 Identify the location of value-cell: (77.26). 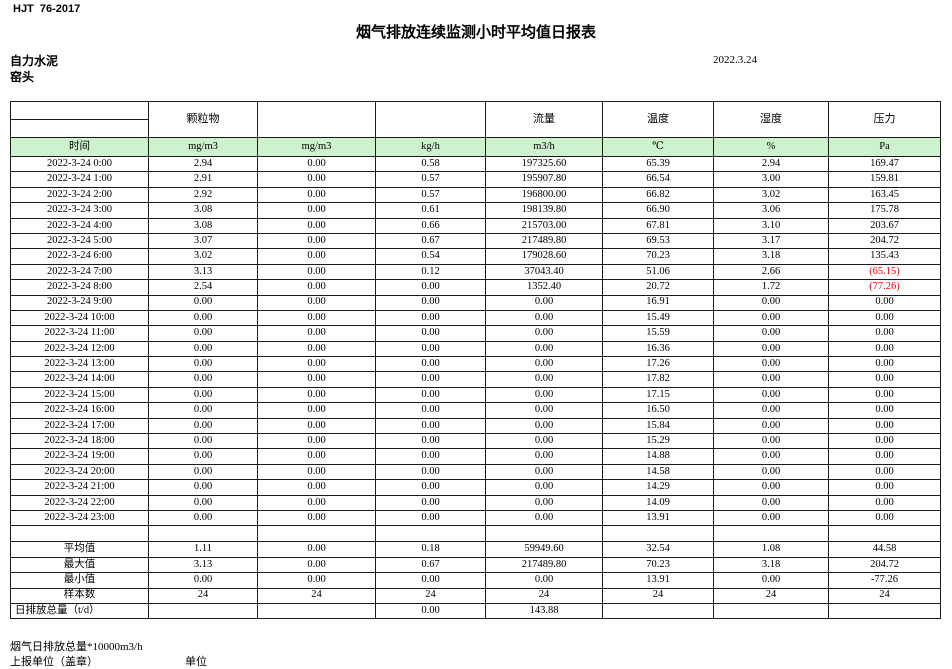
(884, 287).